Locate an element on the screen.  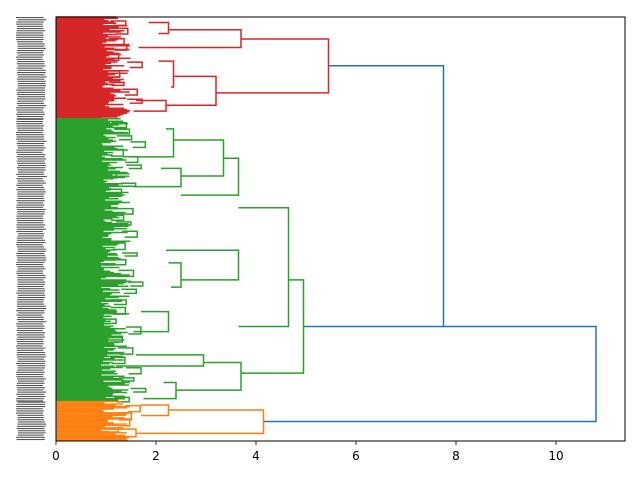
leaf-labels is located at coordinates (31, 229).